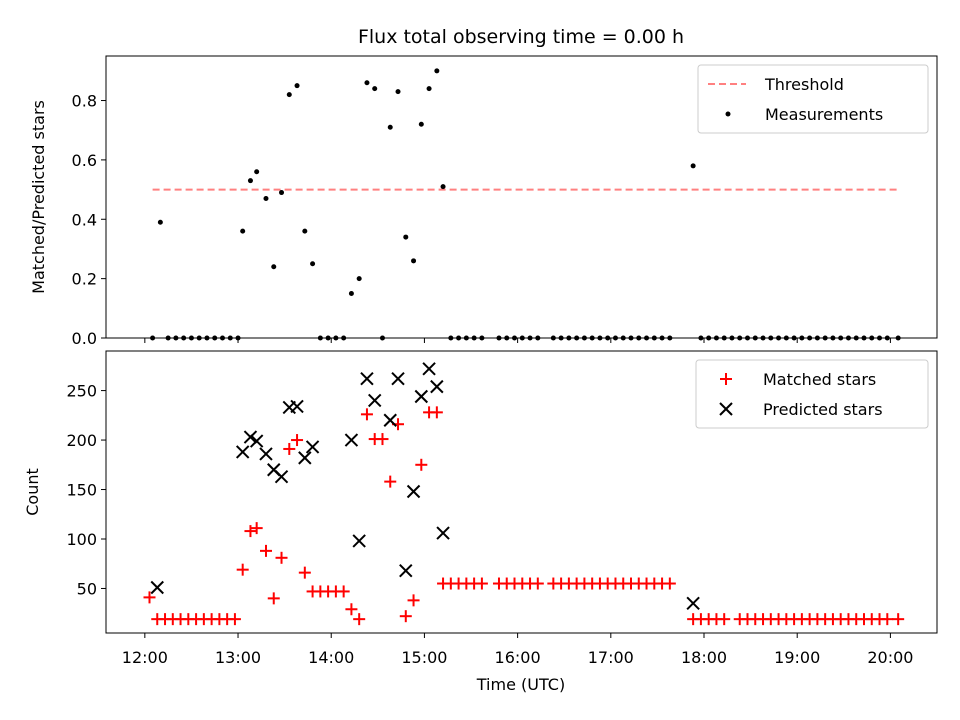 The height and width of the screenshot is (720, 960). Describe the element at coordinates (726, 409) in the screenshot. I see `predicted-legend-swatch` at that location.